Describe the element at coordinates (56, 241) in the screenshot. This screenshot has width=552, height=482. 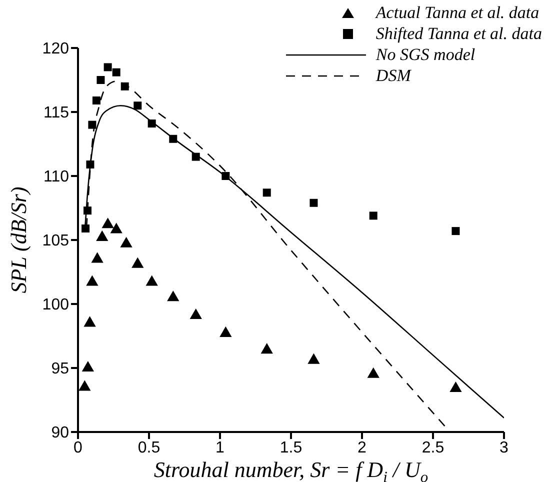
I see `y-tick-label: 105` at that location.